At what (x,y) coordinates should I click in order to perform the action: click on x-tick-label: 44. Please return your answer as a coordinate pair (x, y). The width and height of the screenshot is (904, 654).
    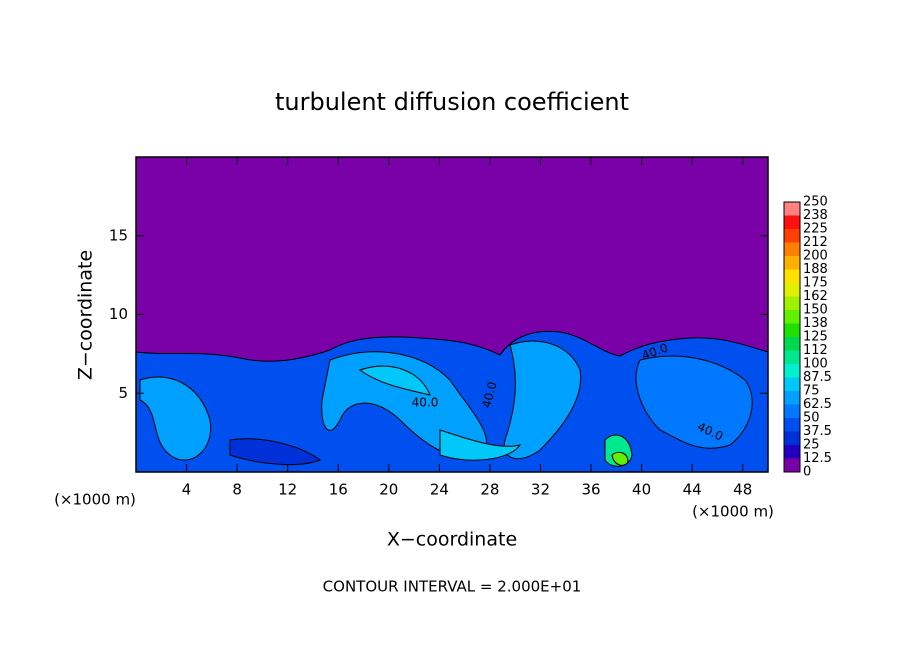
    Looking at the image, I should click on (692, 490).